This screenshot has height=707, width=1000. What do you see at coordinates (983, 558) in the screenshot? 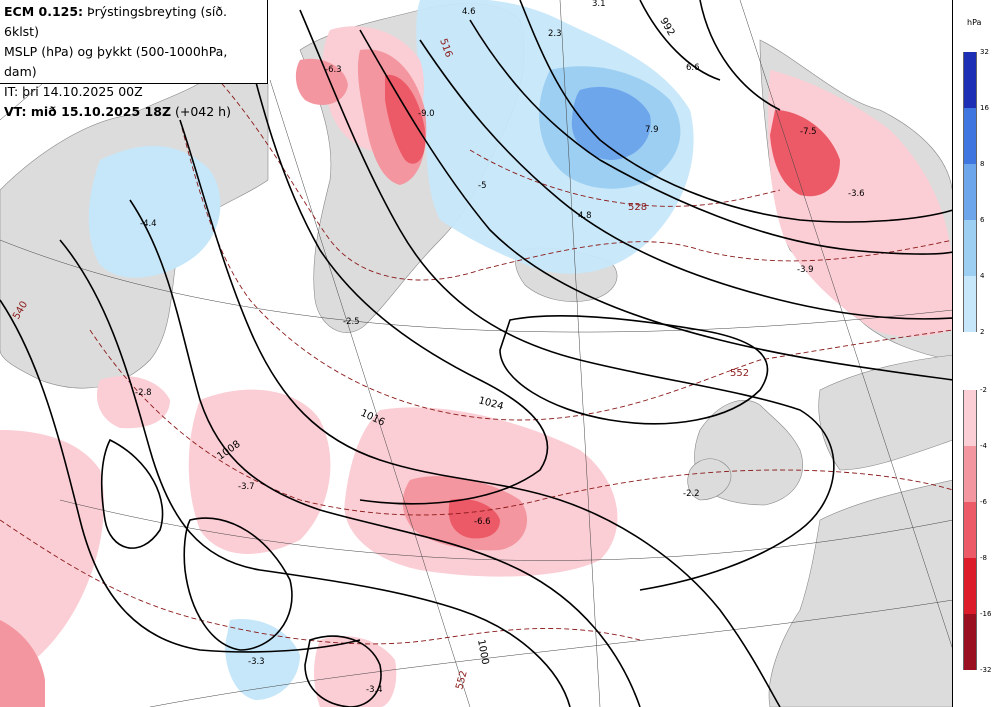
I see `fall-tick: -8` at bounding box center [983, 558].